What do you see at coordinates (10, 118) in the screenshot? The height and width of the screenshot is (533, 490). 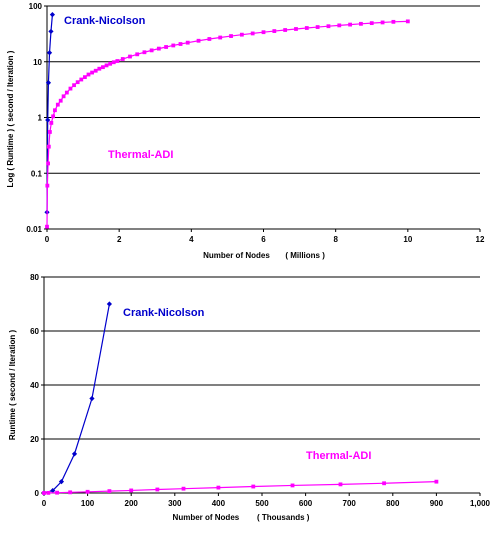 I see `y-axis-title: Log ( Runtime ) ( second / Iteration )` at bounding box center [10, 118].